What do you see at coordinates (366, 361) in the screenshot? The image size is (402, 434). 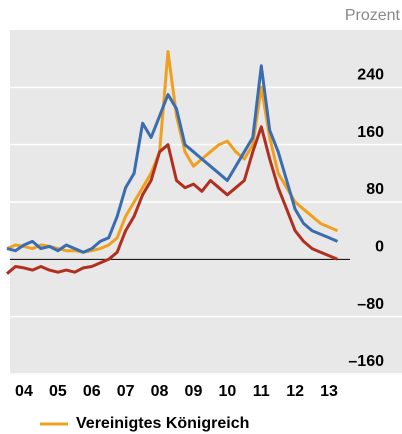 I see `y-tick-label: –160` at bounding box center [366, 361].